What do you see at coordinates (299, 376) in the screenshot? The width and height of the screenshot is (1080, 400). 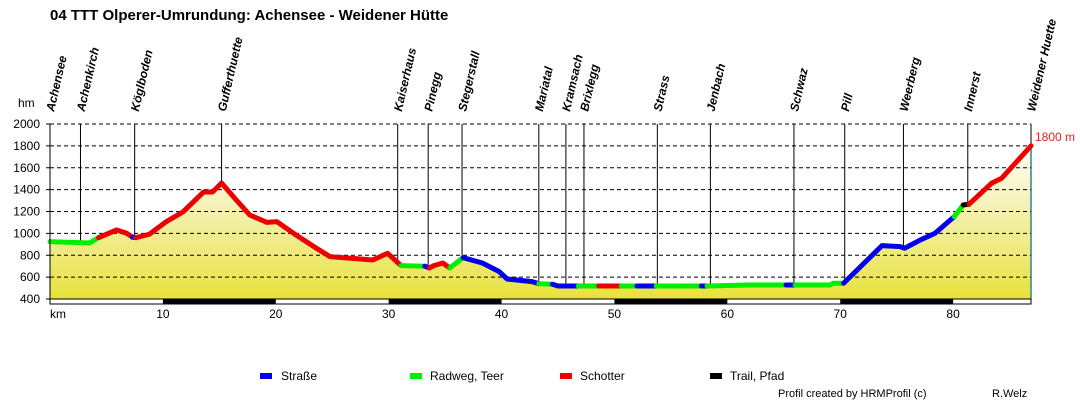 I see `legend-label: Straße` at bounding box center [299, 376].